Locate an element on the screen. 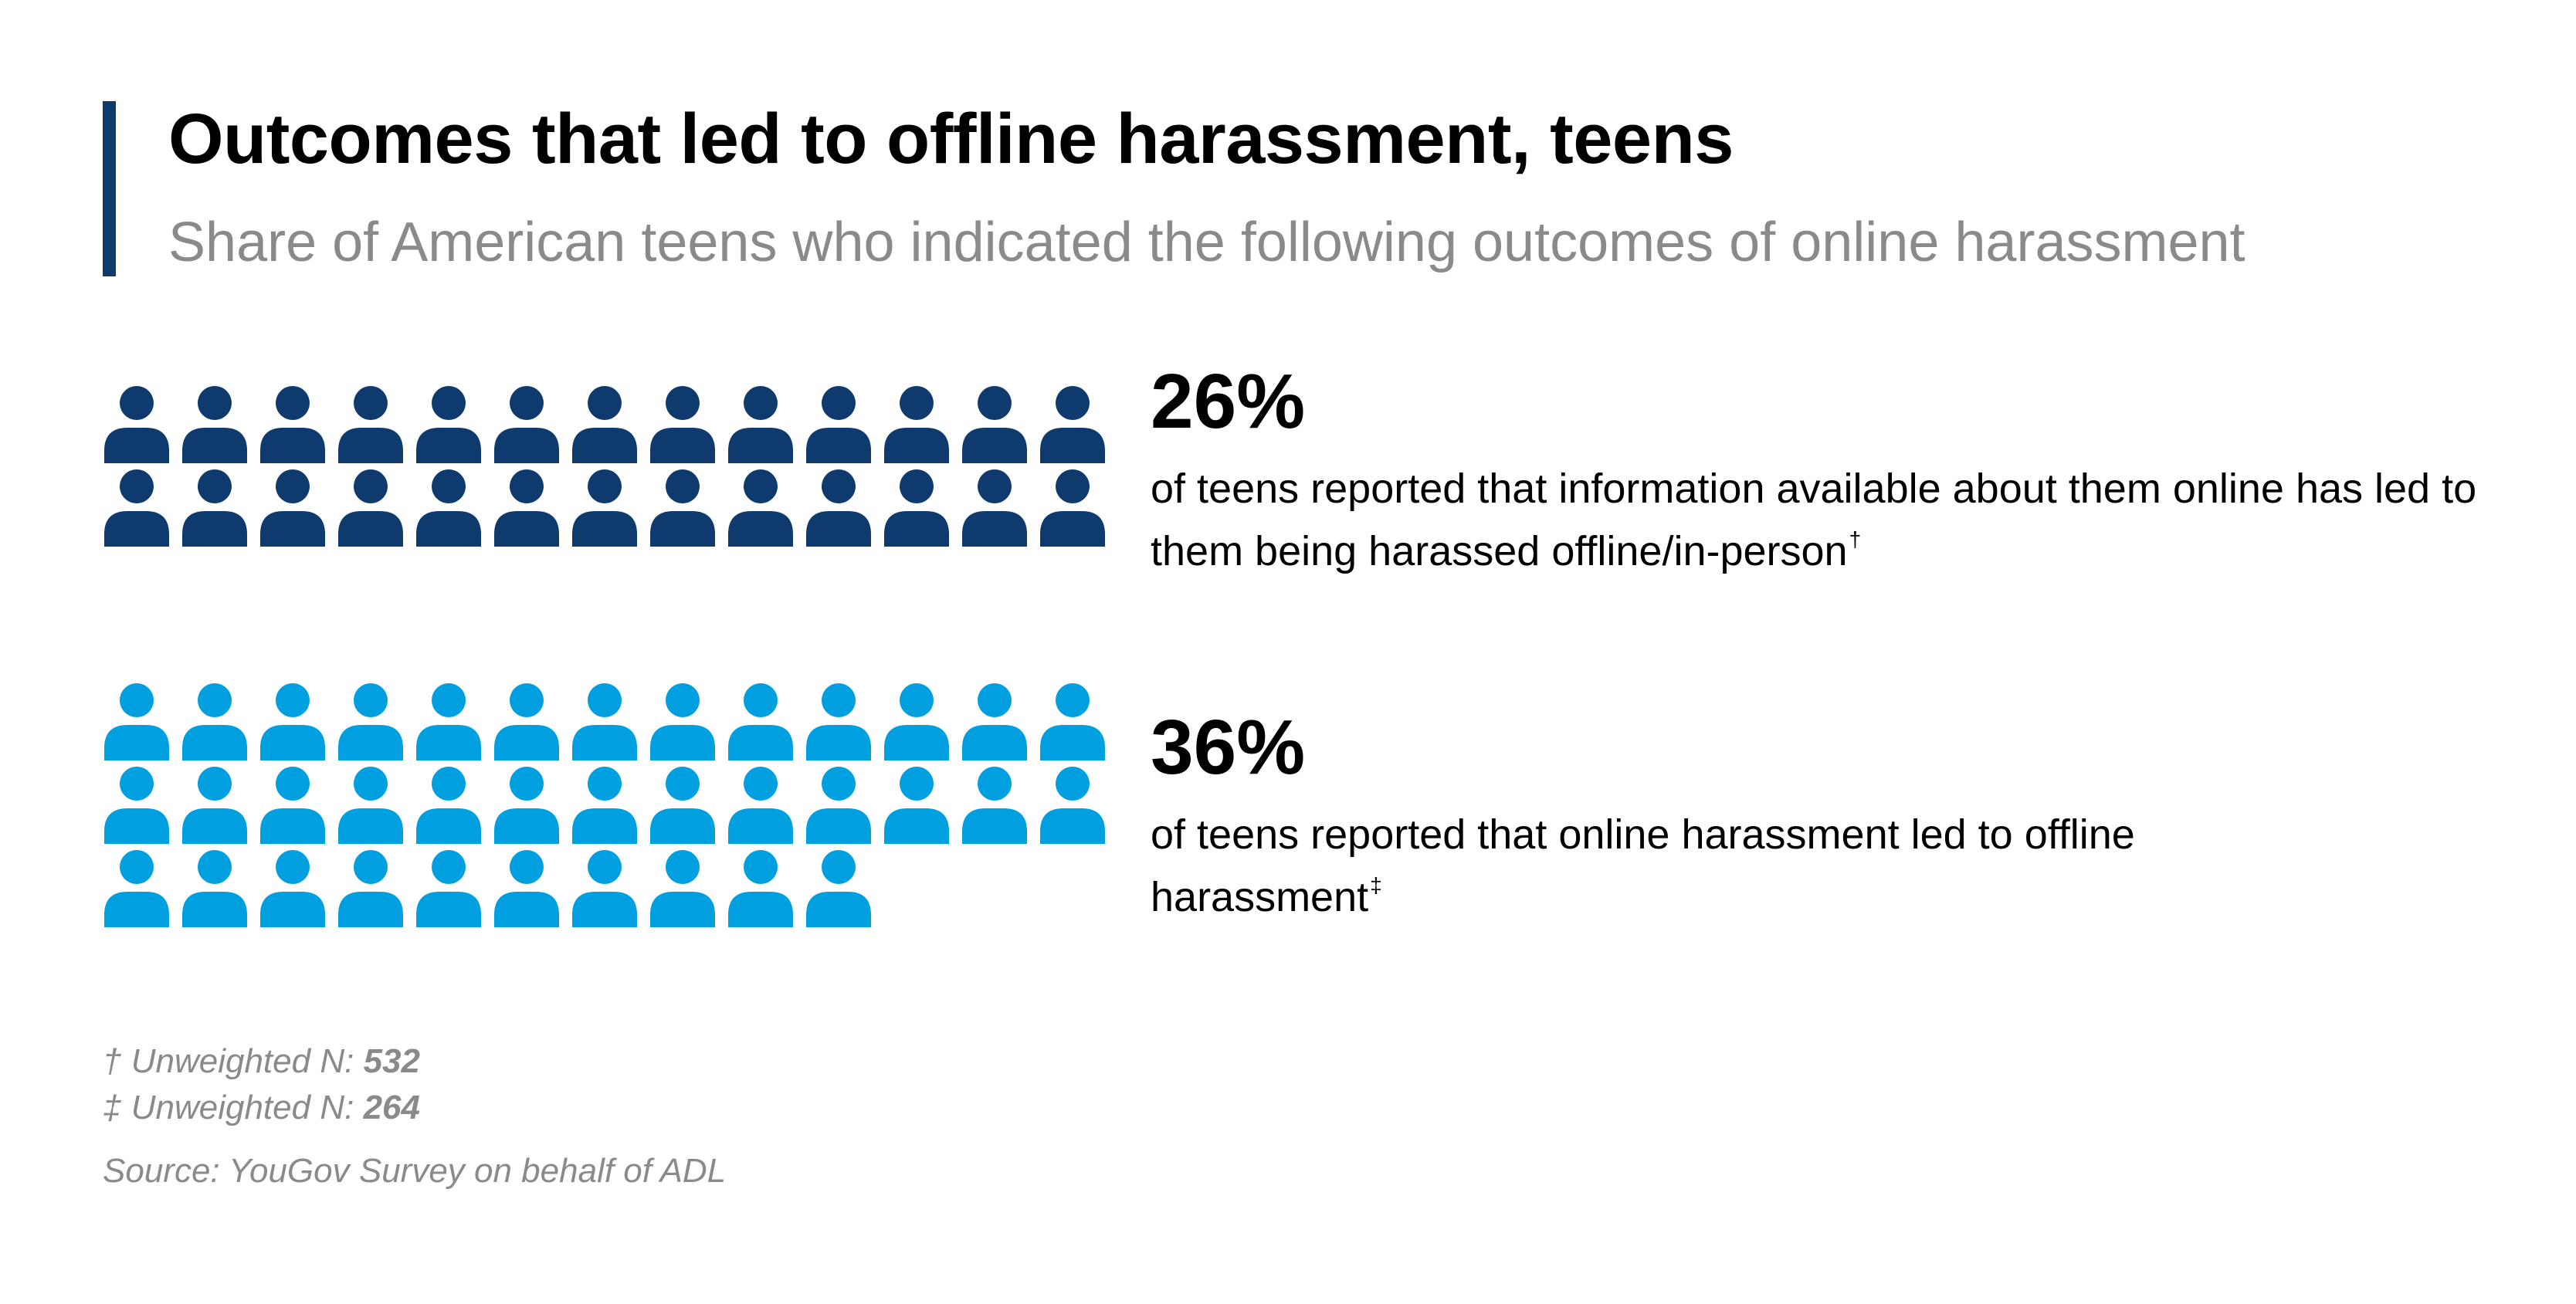  footnote-value: 532 is located at coordinates (391, 1061).